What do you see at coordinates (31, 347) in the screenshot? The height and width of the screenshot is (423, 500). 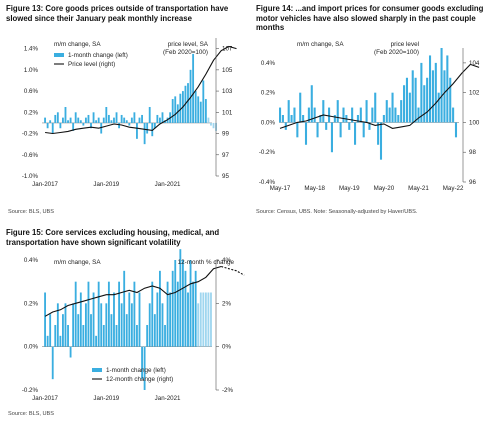 I see `y-tick-left: 0.0%` at bounding box center [31, 347].